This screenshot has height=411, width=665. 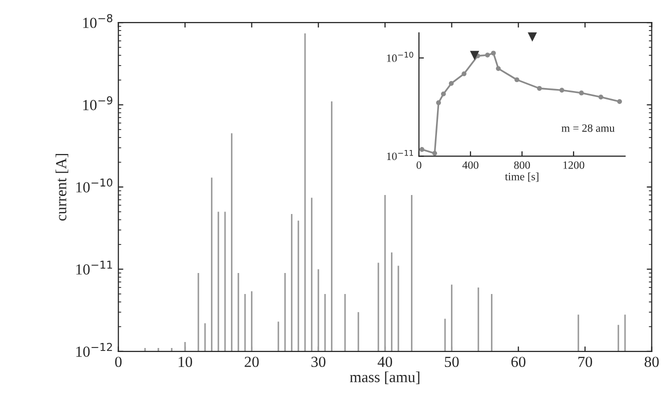 What do you see at coordinates (97, 21) in the screenshot?
I see `y-tick-label: 10$^{−8}$` at bounding box center [97, 21].